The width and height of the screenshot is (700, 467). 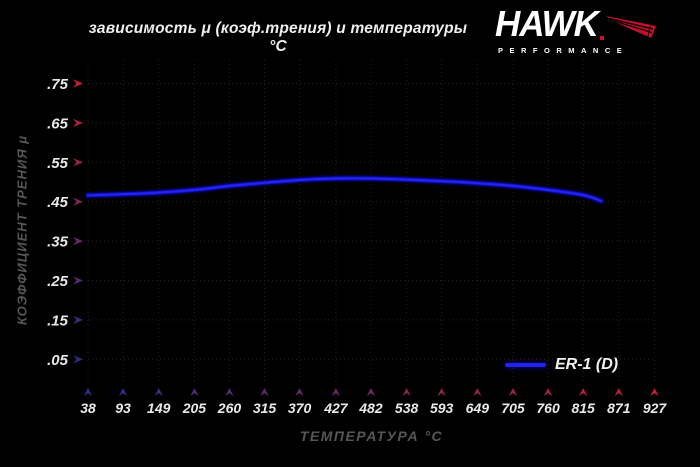 What do you see at coordinates (407, 408) in the screenshot?
I see `x-tick-label: 538` at bounding box center [407, 408].